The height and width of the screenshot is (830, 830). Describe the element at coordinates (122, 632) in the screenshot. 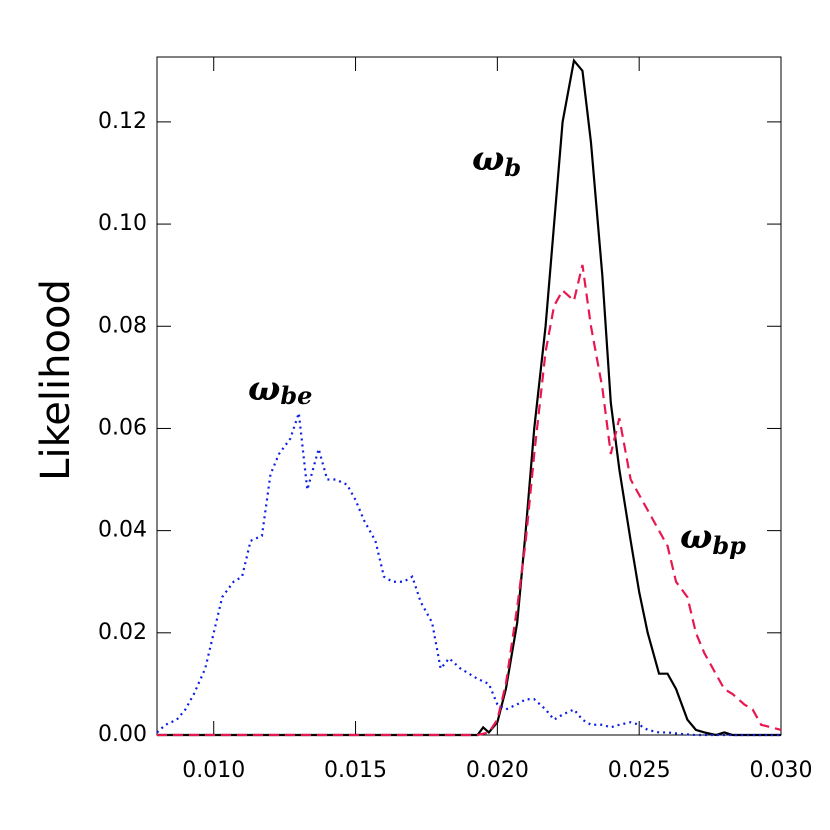

I see `y-tick-label: 0.02` at that location.